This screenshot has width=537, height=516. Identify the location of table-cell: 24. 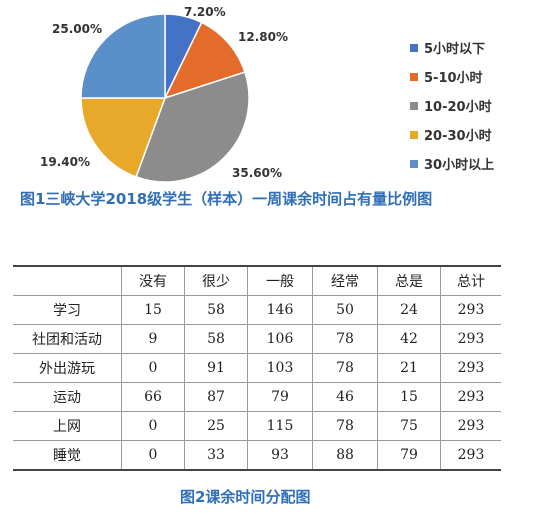
(409, 310).